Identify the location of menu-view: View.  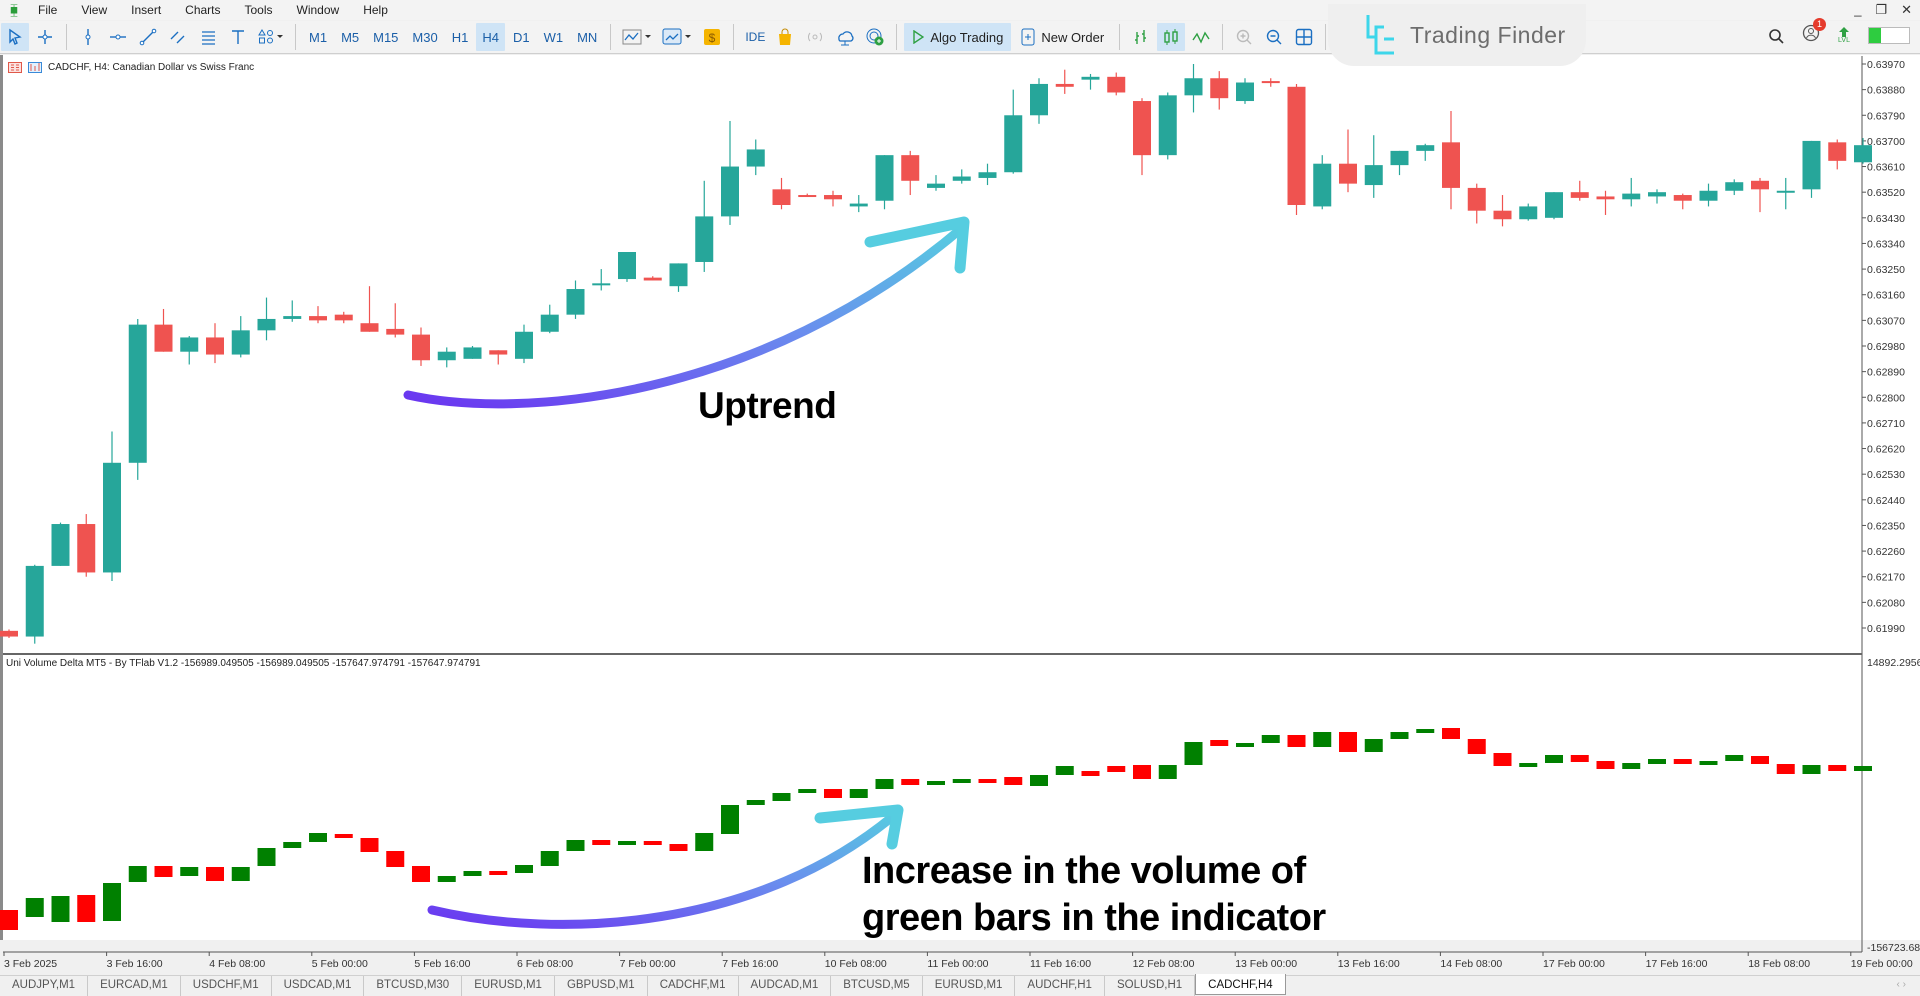
(94, 10).